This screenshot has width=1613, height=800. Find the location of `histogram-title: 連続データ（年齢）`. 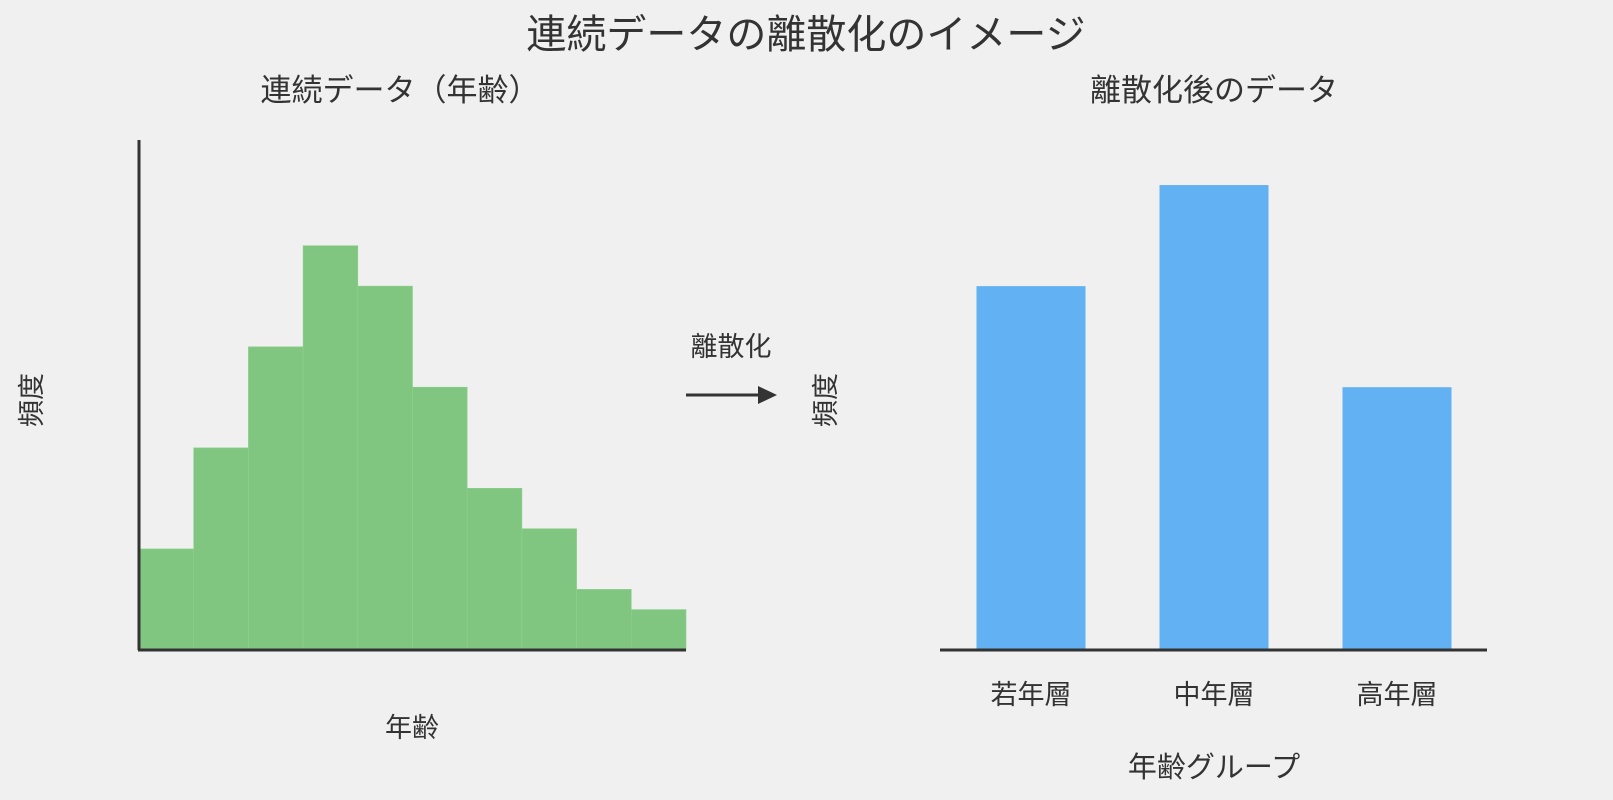

histogram-title: 連続データ（年齢） is located at coordinates (400, 91).